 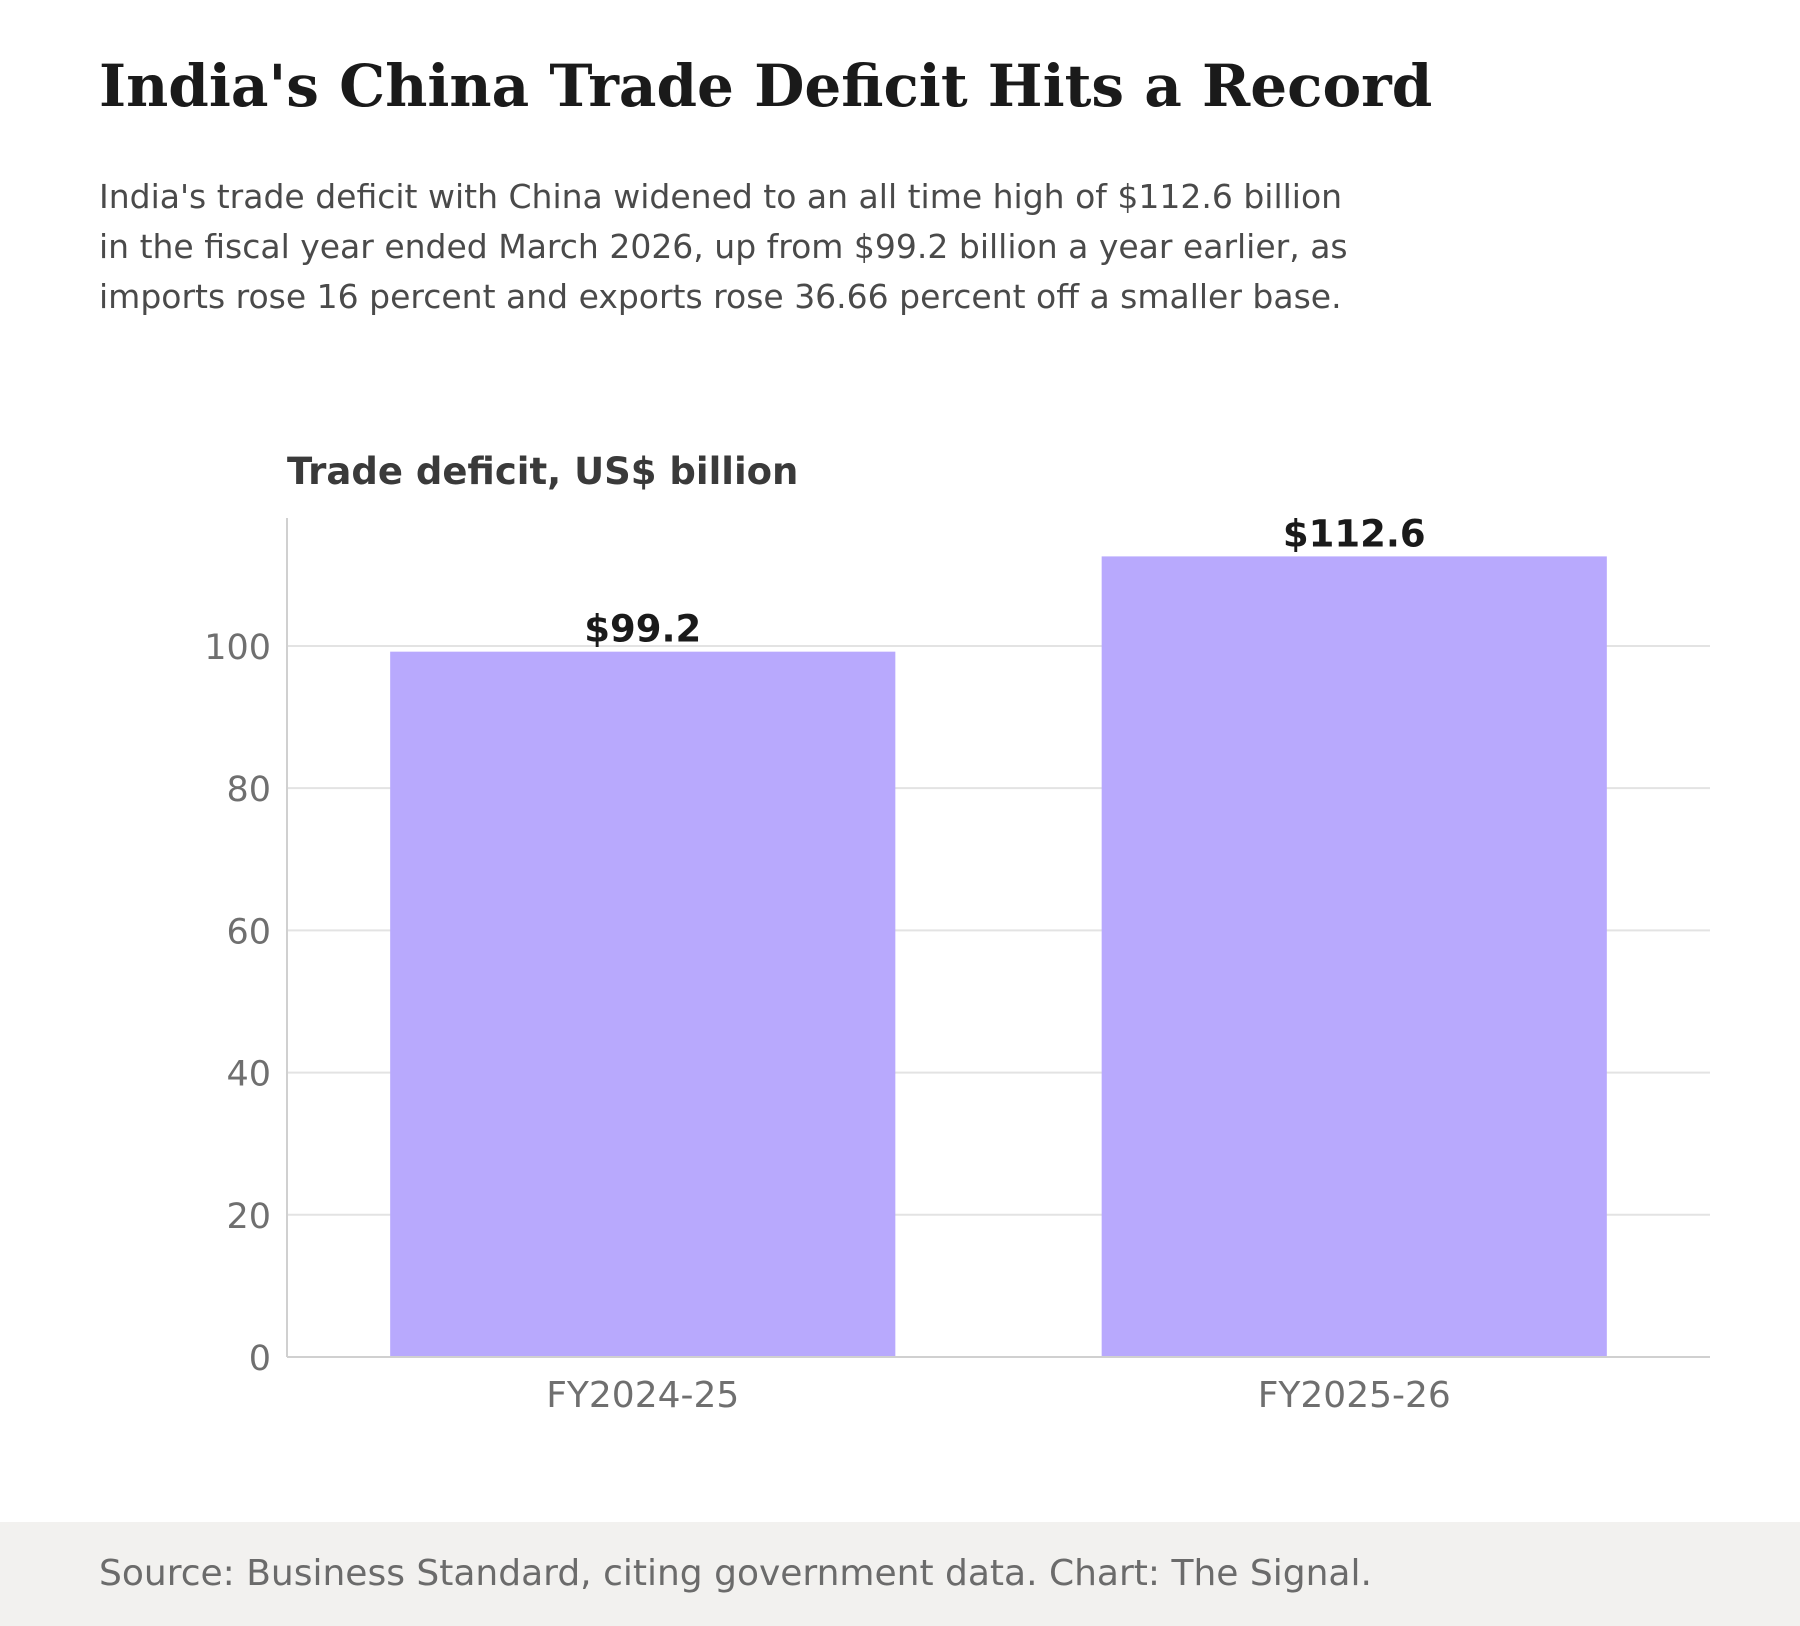 What do you see at coordinates (542, 471) in the screenshot?
I see `chart-title: Trade deficit, US$ billion` at bounding box center [542, 471].